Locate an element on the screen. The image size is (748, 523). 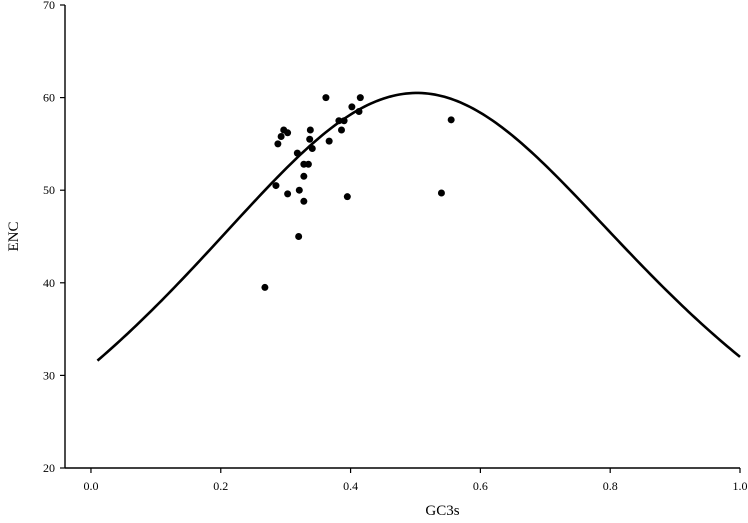
y-tick-label: 20 is located at coordinates (49, 468).